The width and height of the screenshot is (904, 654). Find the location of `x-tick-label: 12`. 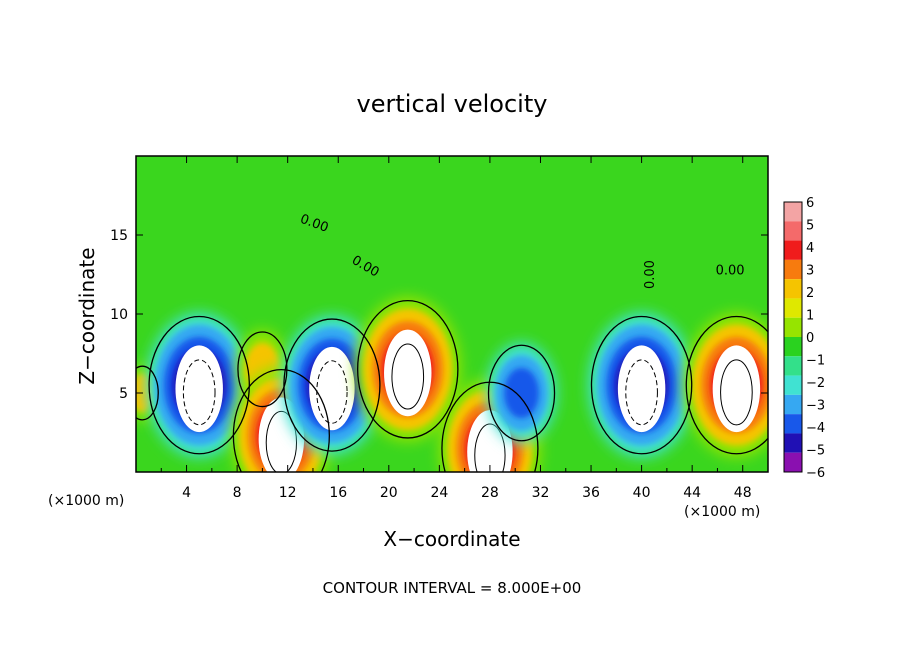

x-tick-label: 12 is located at coordinates (288, 493).